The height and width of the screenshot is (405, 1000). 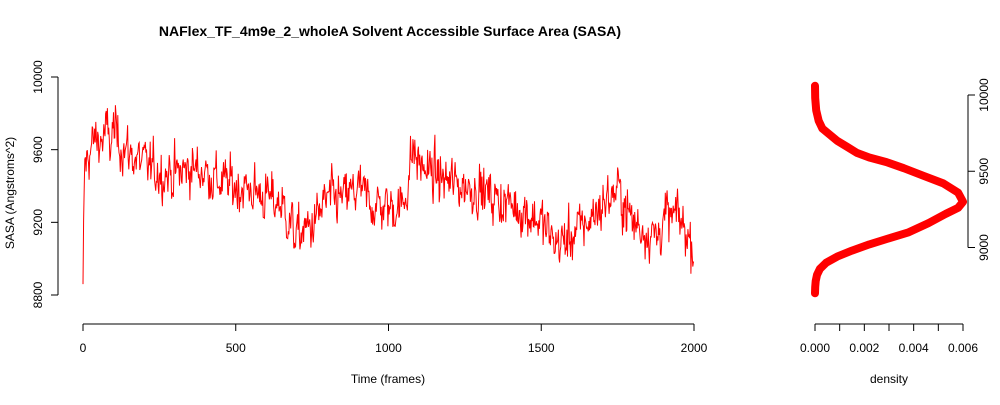 What do you see at coordinates (38, 222) in the screenshot?
I see `y-tick-label: 9200` at bounding box center [38, 222].